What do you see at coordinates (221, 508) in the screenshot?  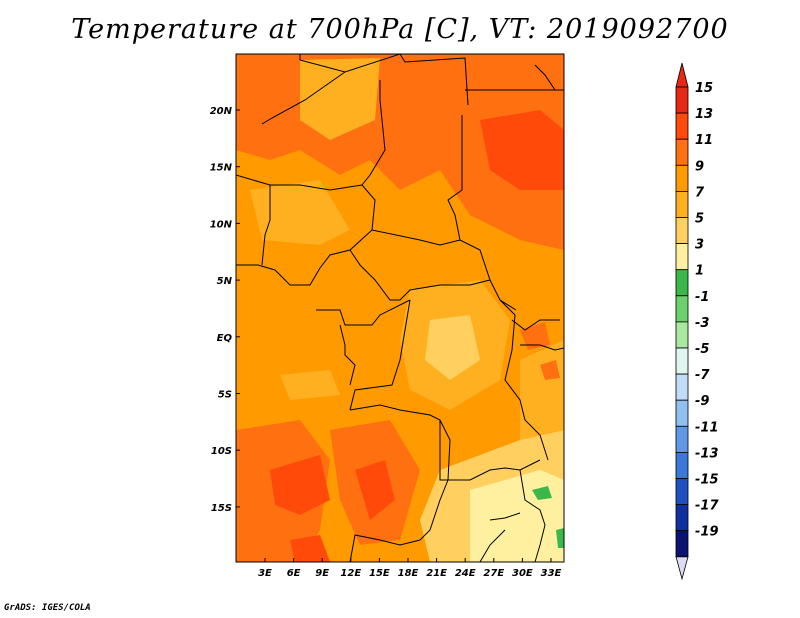 I see `lat-tick-label: 15S` at bounding box center [221, 508].